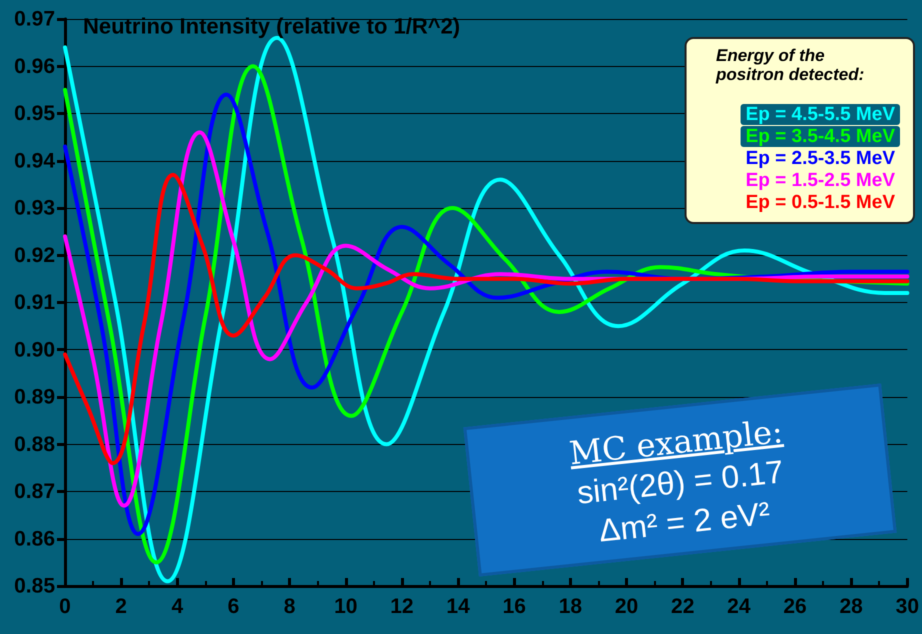 The height and width of the screenshot is (634, 922). Describe the element at coordinates (907, 606) in the screenshot. I see `x-tick-label: 30` at that location.